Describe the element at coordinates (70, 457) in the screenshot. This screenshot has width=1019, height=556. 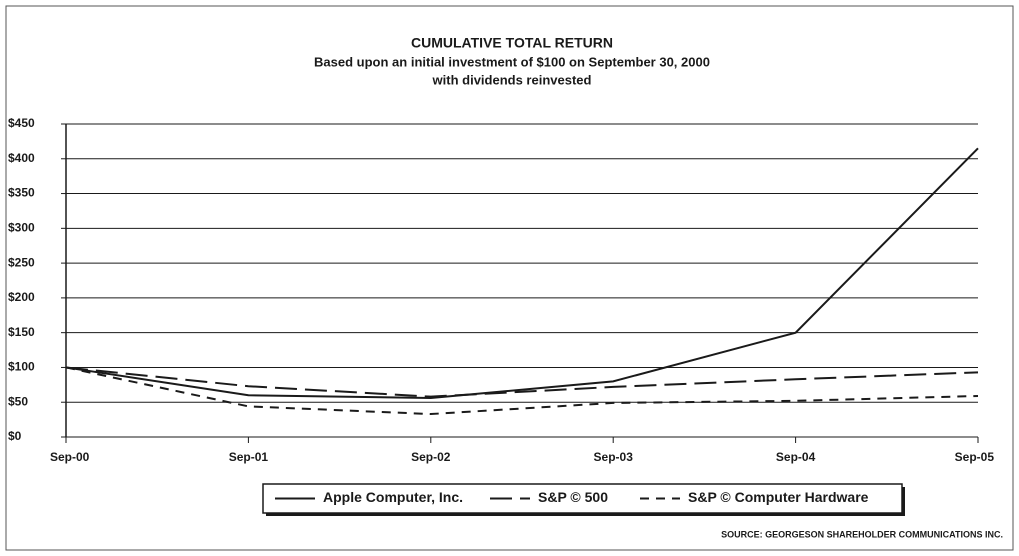
I see `x-tick-label: Sep-00` at that location.